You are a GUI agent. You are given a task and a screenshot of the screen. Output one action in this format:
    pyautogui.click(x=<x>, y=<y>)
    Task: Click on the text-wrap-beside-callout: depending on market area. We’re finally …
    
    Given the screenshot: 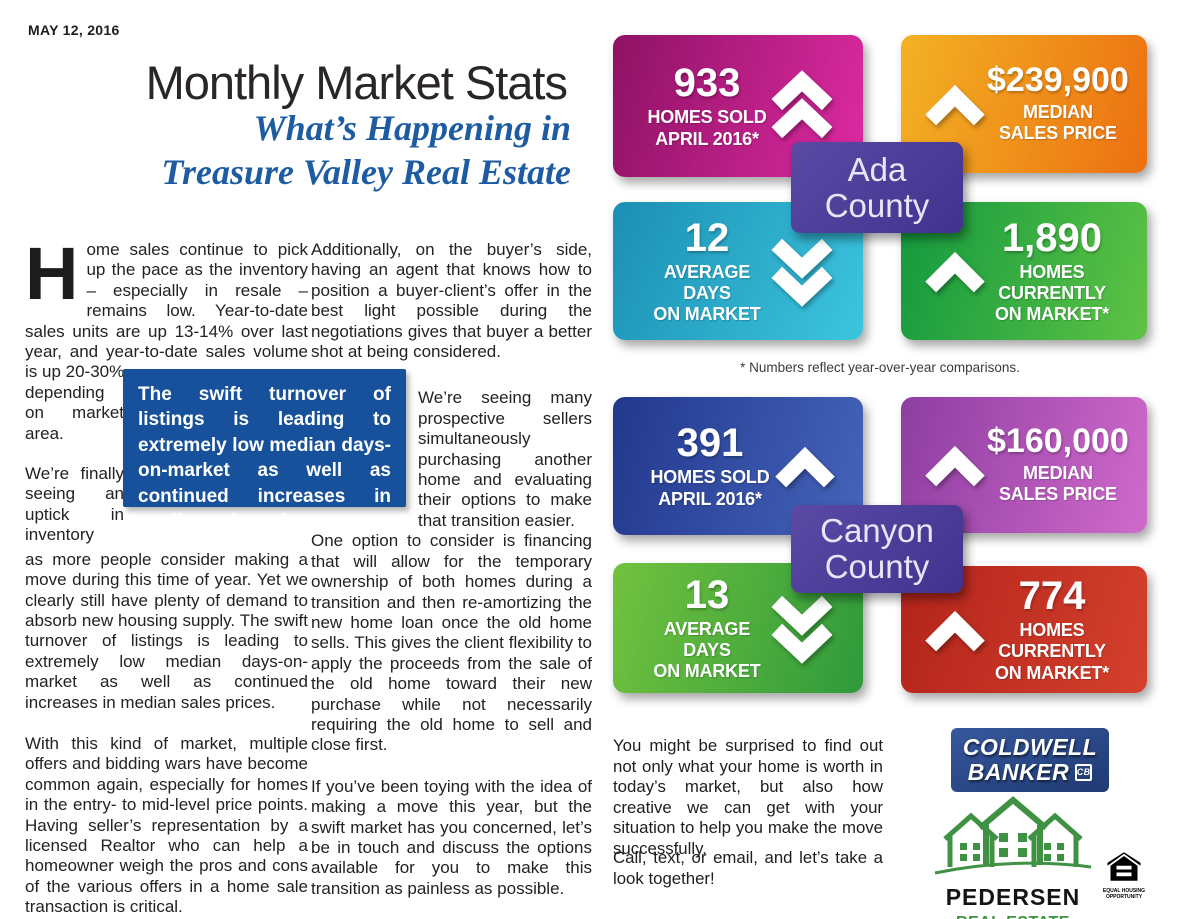 What is the action you would take?
    pyautogui.click(x=74, y=464)
    